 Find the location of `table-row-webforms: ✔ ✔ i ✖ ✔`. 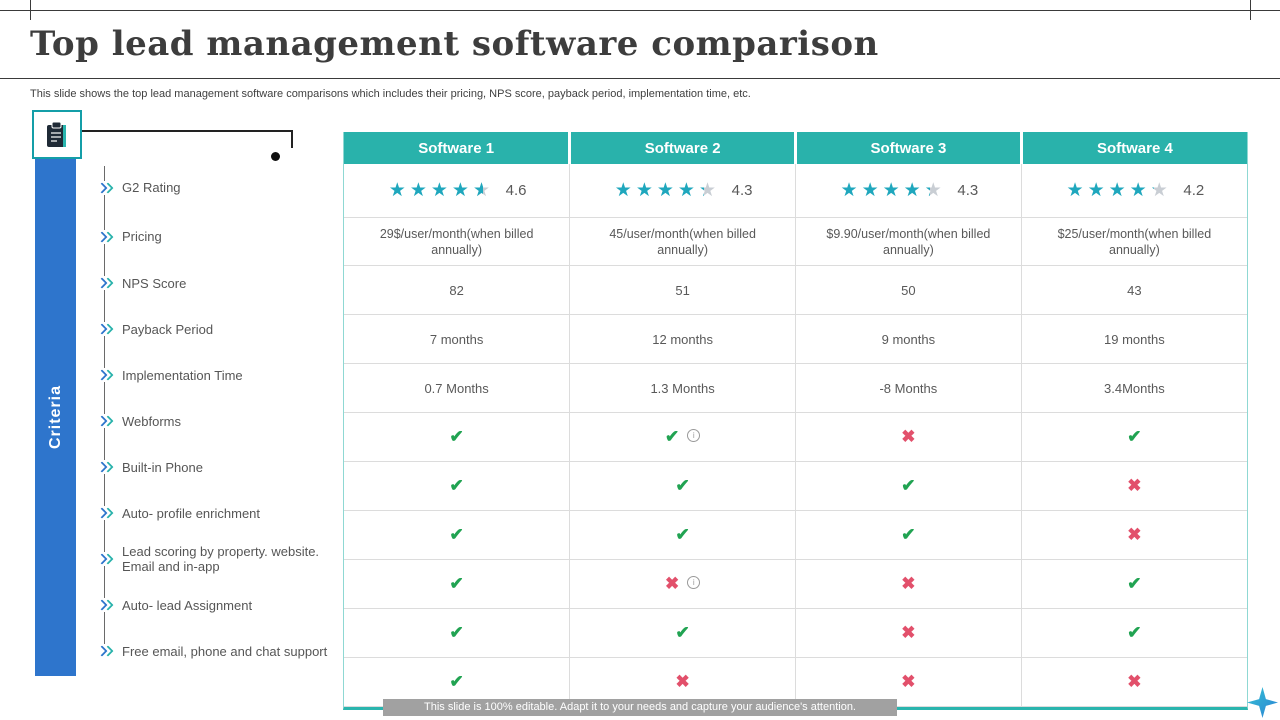

table-row-webforms: ✔ ✔ i ✖ ✔ is located at coordinates (795, 437).